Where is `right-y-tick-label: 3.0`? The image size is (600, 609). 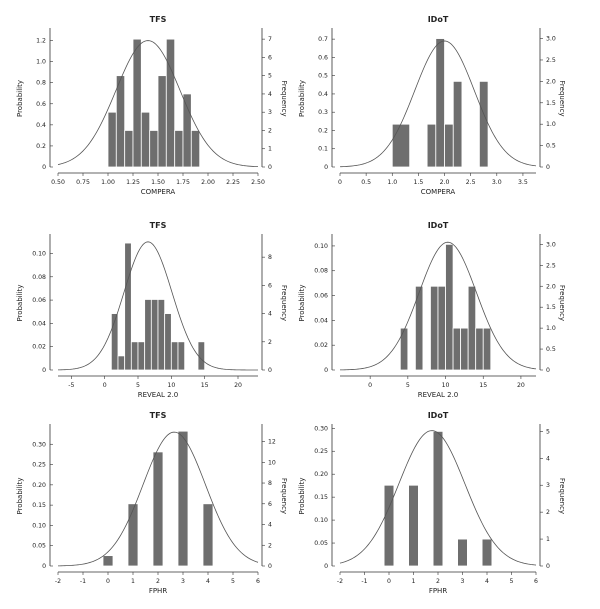 right-y-tick-label: 3.0 is located at coordinates (551, 244).